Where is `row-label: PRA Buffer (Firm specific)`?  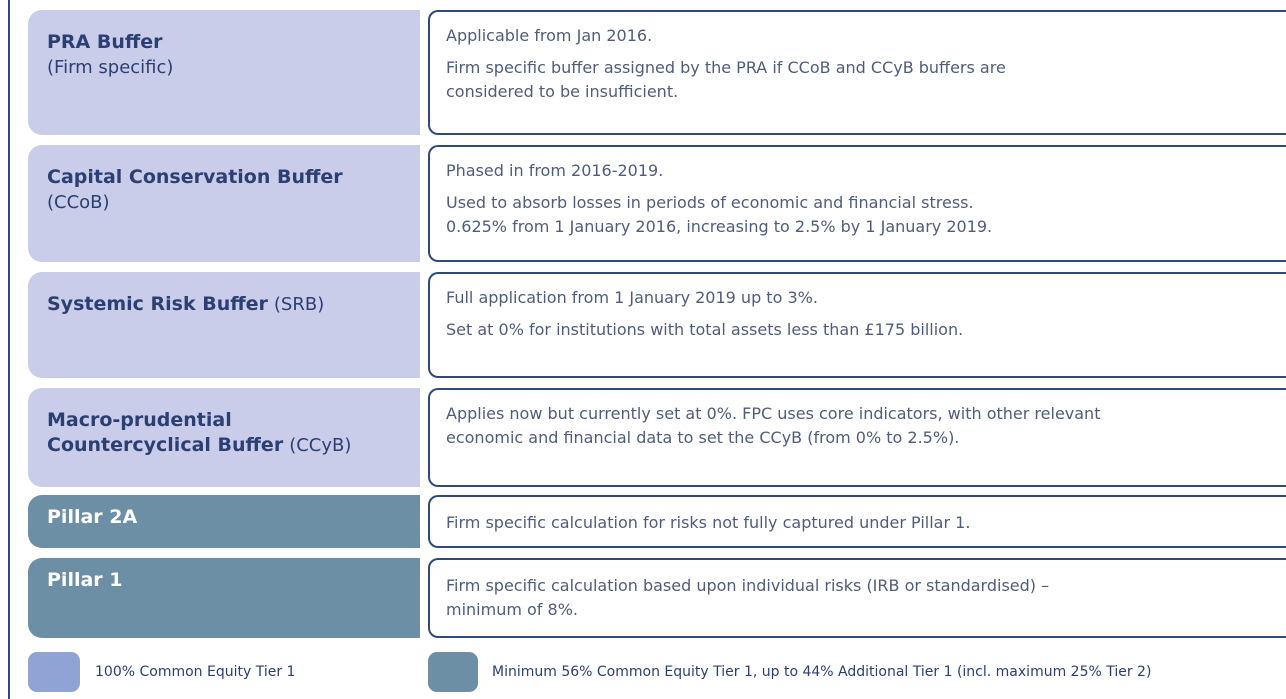
row-label: PRA Buffer (Firm specific) is located at coordinates (224, 72).